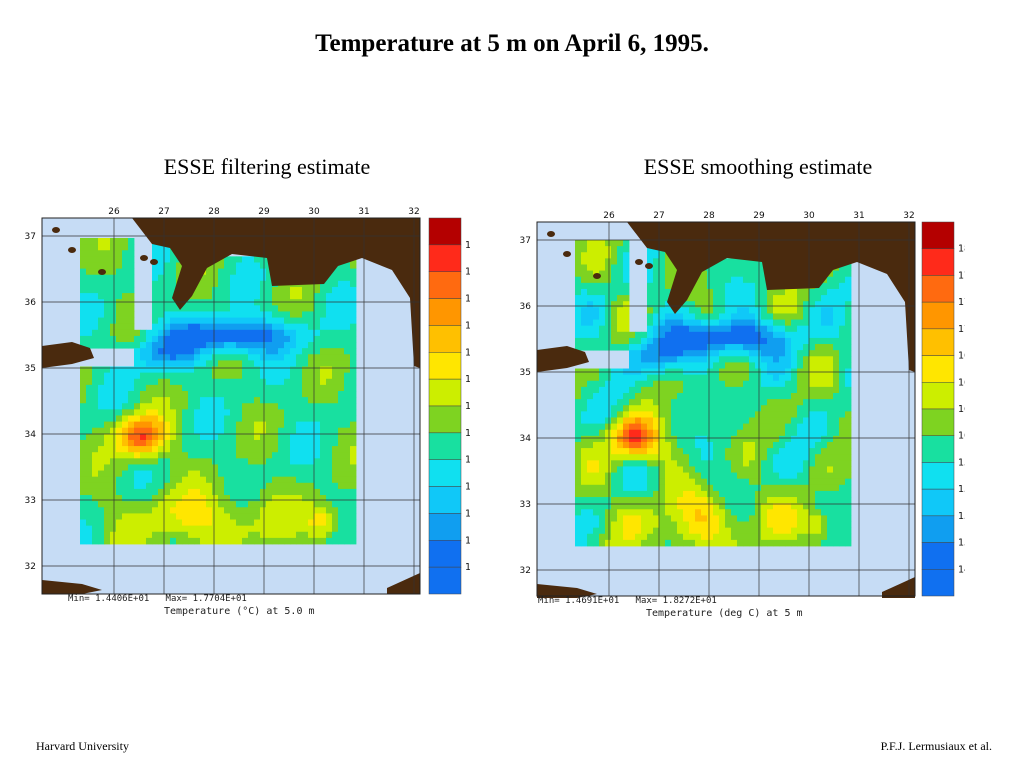 This screenshot has width=1024, height=768. What do you see at coordinates (467, 272) in the screenshot?
I see `colorbar-label: 17.8` at bounding box center [467, 272].